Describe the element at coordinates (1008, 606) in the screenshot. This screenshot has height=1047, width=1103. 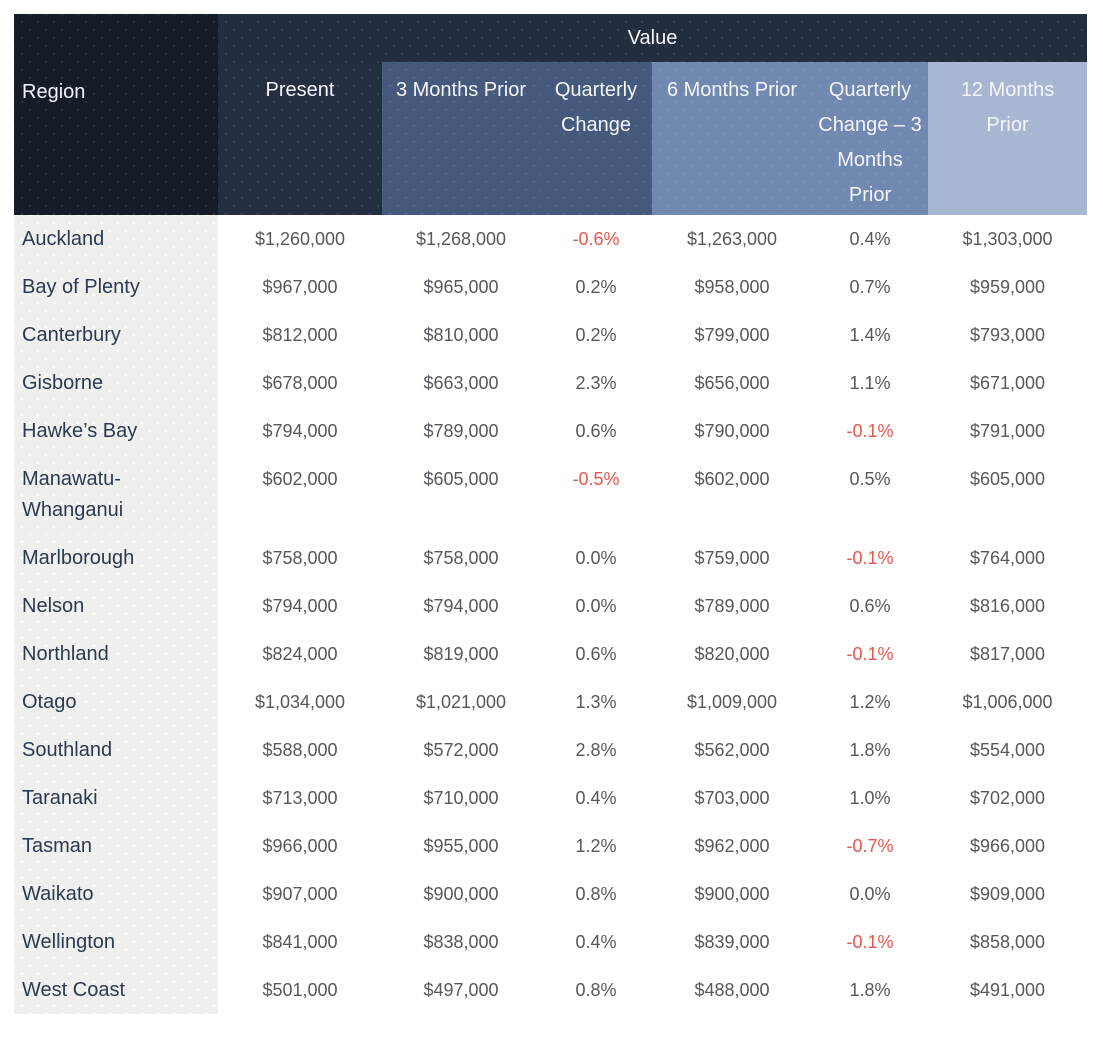
I see `value-cell-prior12: $816,000` at that location.